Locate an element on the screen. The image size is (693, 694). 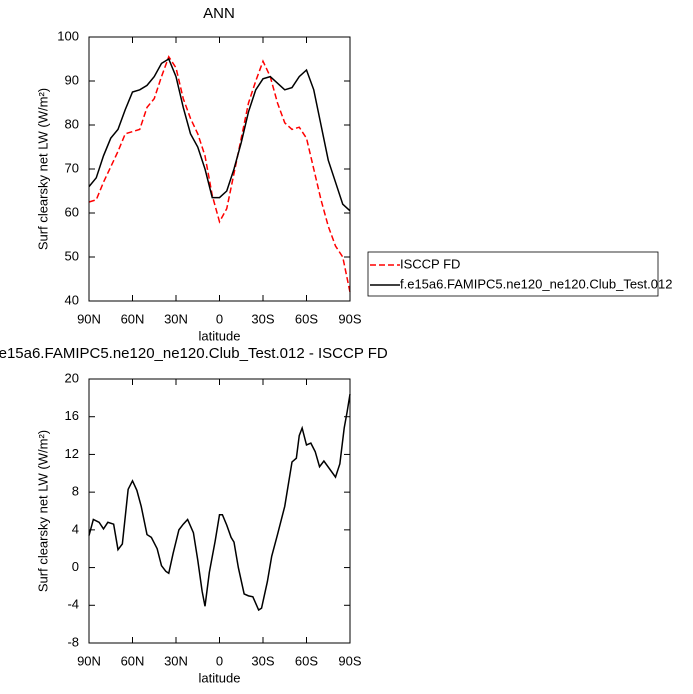
y-tick-label: 8 is located at coordinates (75, 491).